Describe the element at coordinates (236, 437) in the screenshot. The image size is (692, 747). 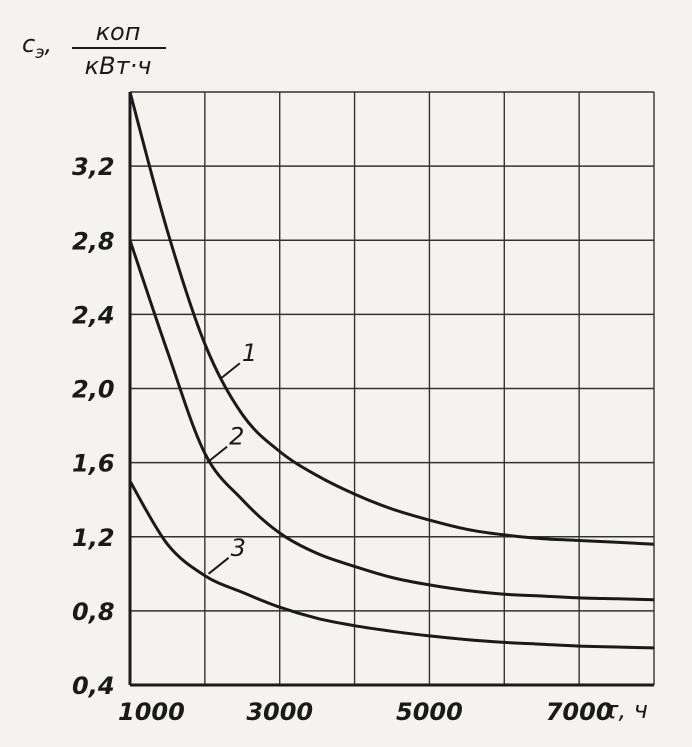
I see `curve-label-2: 2` at that location.